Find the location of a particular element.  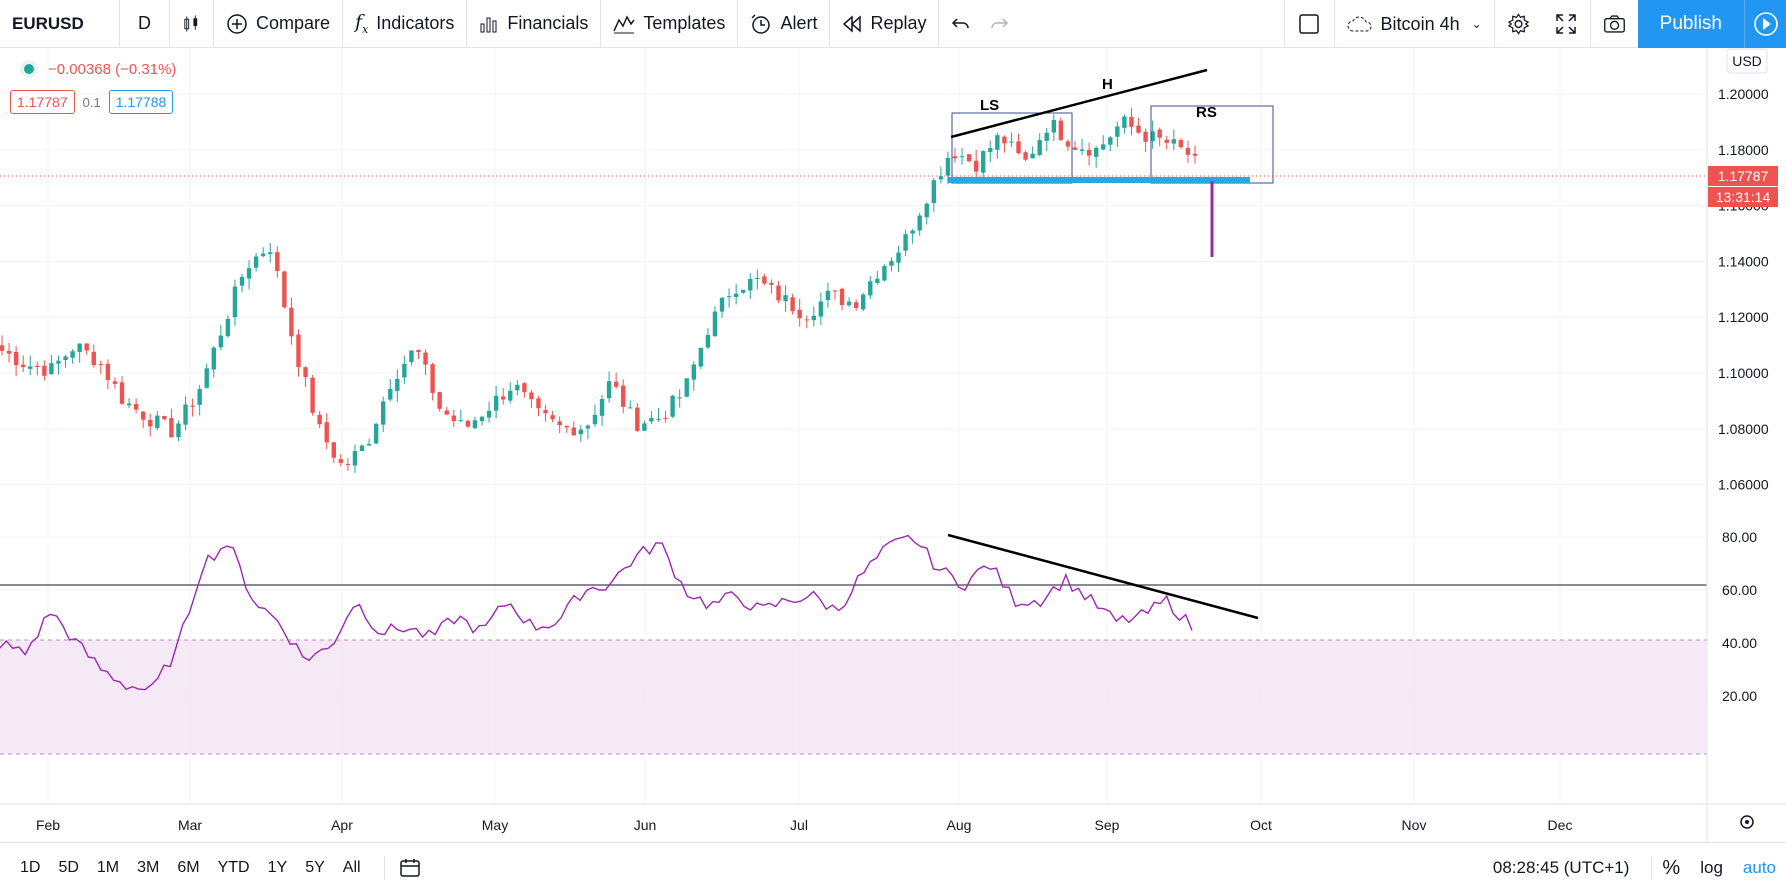

time-tick-label: Sep is located at coordinates (1107, 825).